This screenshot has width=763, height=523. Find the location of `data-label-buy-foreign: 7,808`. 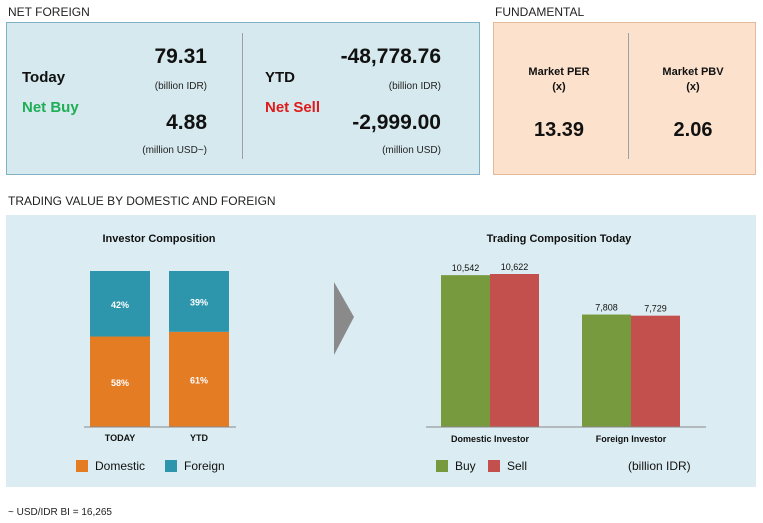

data-label-buy-foreign: 7,808 is located at coordinates (606, 308).